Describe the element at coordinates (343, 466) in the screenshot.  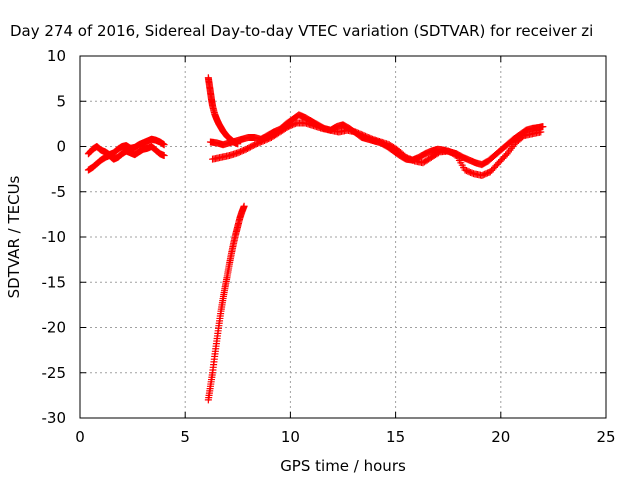
I see `x-axis-label: GPS time / hours` at that location.